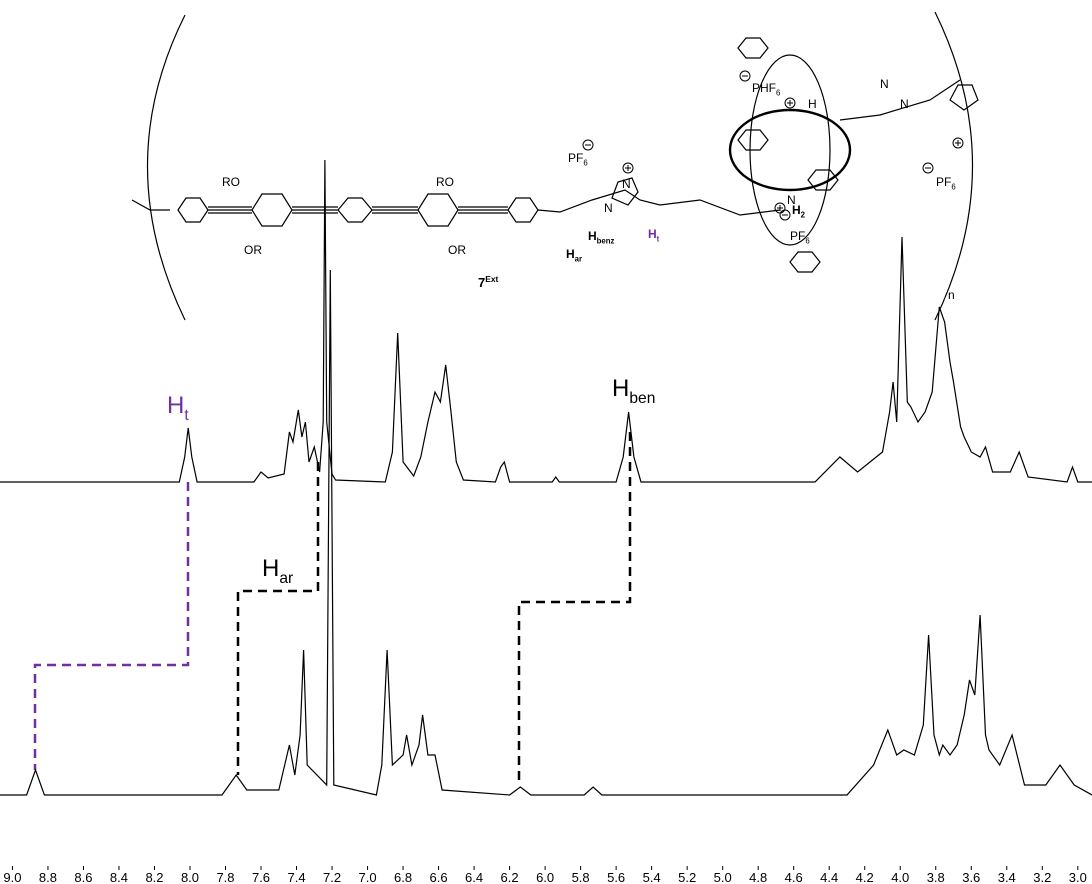 Image resolution: width=1092 pixels, height=884 pixels. What do you see at coordinates (652, 877) in the screenshot?
I see `x-tick-label: 5.4` at bounding box center [652, 877].